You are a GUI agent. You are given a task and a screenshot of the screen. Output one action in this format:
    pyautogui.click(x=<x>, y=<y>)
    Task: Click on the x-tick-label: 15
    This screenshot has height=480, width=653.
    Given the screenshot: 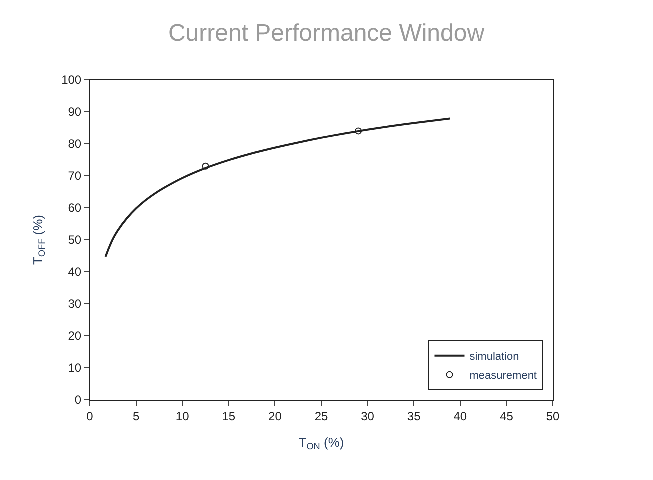 What is the action you would take?
    pyautogui.click(x=229, y=416)
    